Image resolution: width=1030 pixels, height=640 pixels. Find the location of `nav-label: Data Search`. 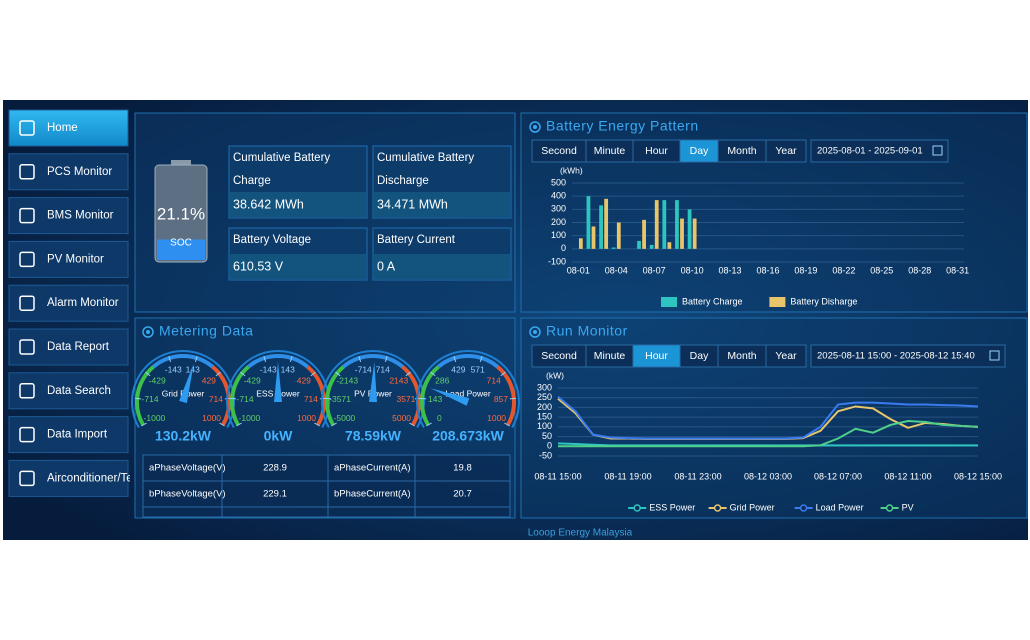

nav-label: Data Search is located at coordinates (79, 391).